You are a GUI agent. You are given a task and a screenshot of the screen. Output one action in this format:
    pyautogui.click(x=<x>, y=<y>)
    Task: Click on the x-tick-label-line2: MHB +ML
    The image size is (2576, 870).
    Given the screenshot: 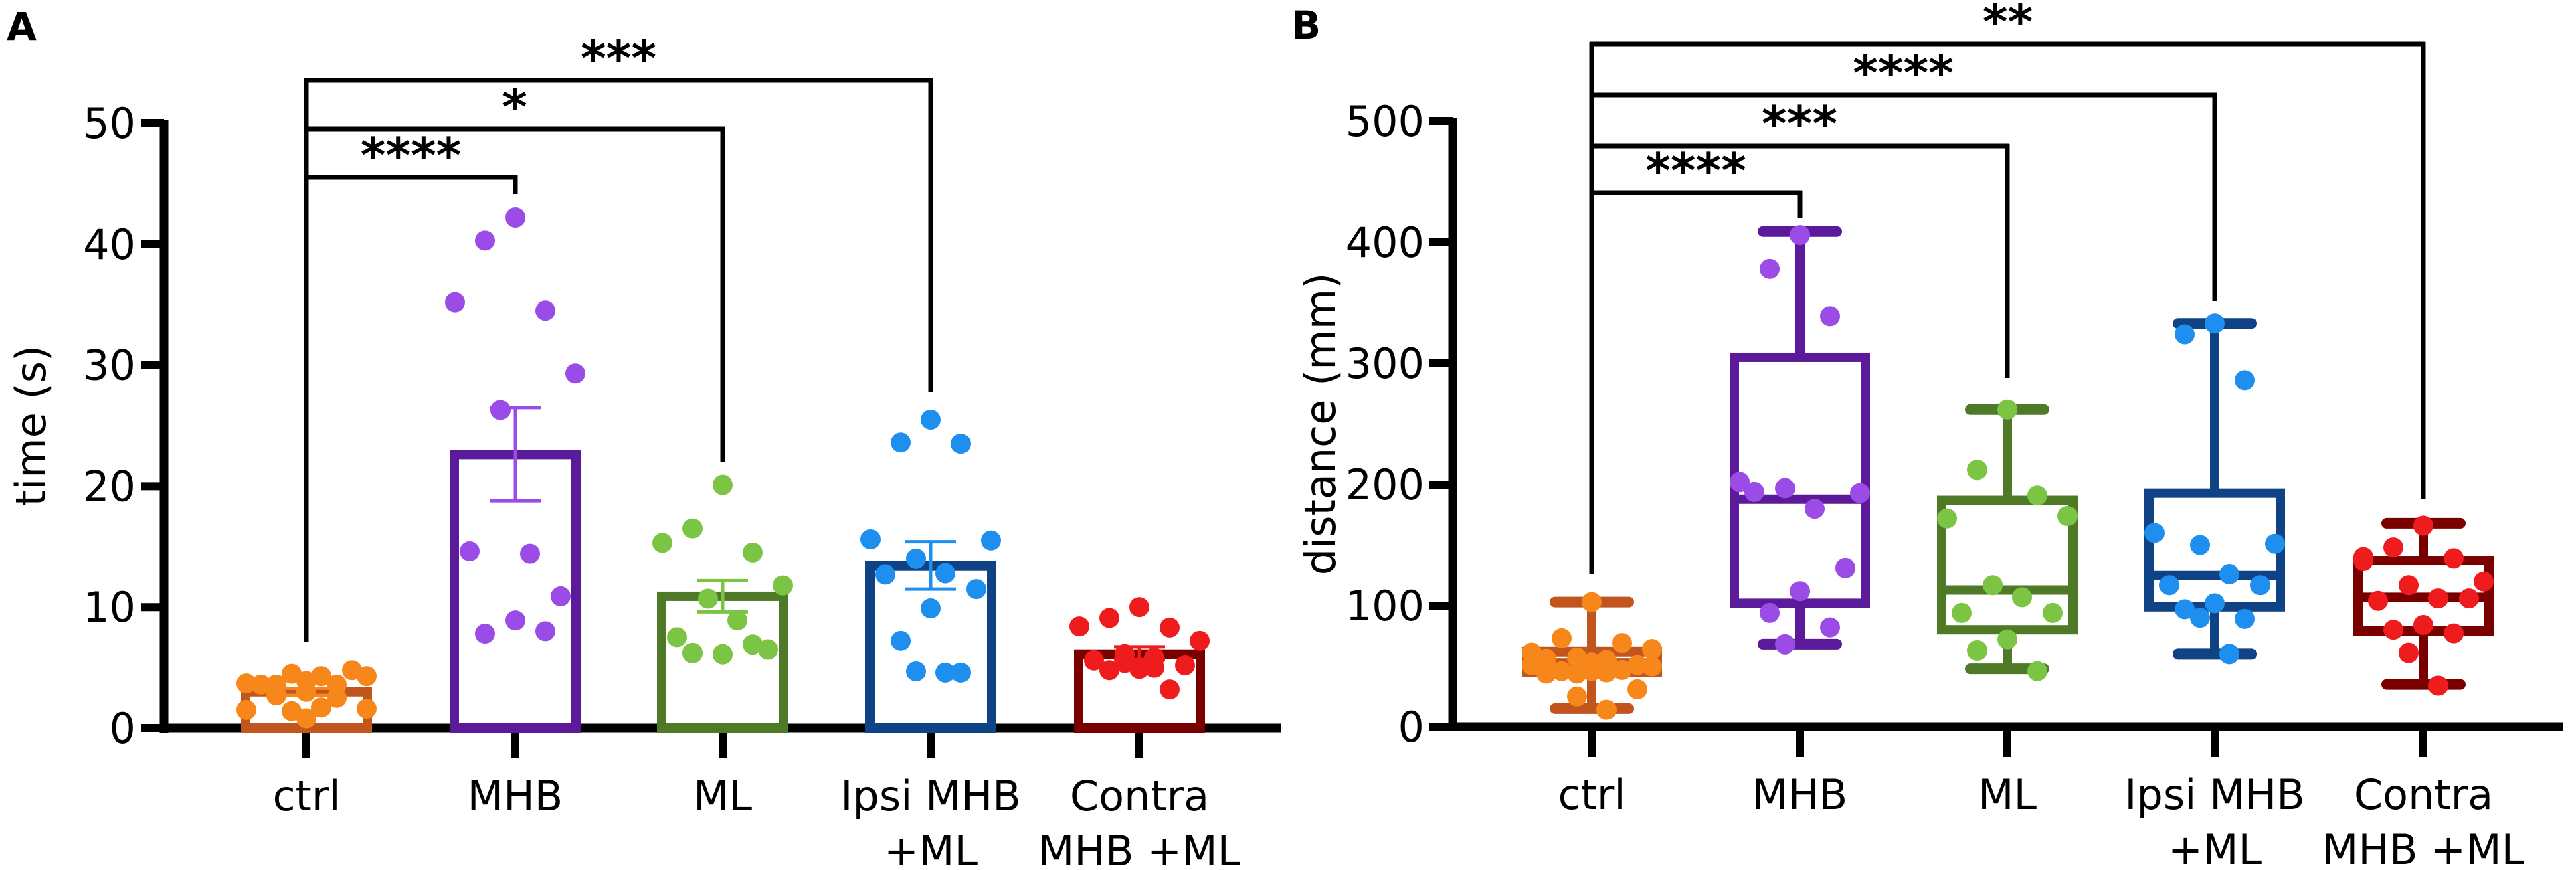 What is the action you would take?
    pyautogui.click(x=2423, y=847)
    